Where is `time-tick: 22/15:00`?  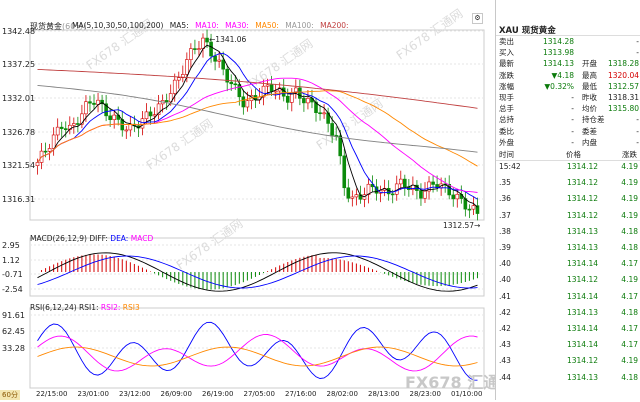
time-tick: 22/15:00 is located at coordinates (52, 394).